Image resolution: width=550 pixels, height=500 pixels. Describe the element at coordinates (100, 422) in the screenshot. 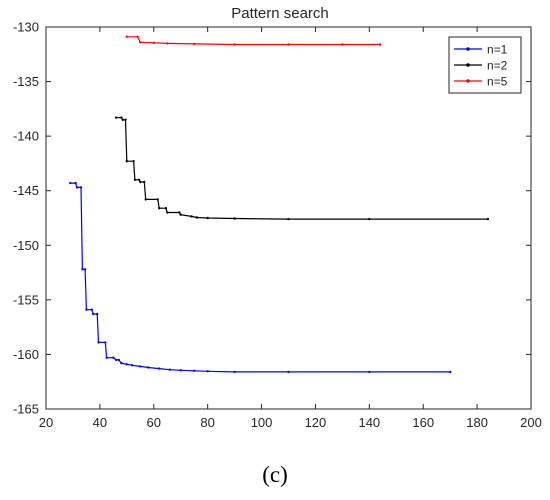

I see `x-tick-label: 40` at that location.